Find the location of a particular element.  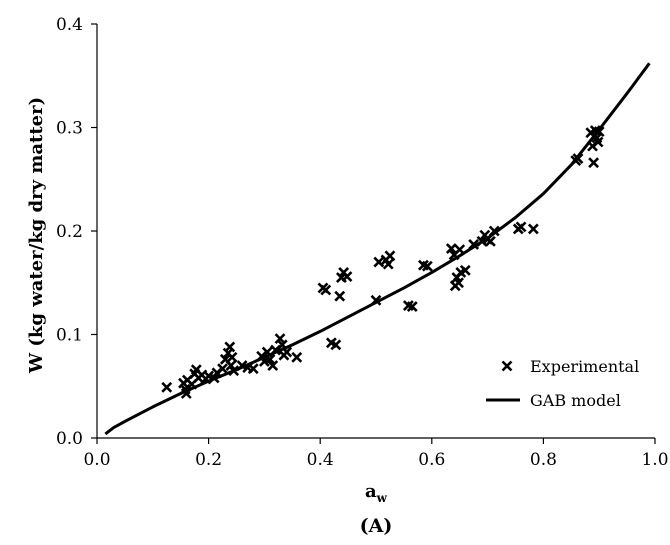

x-tick-label: 0.6 is located at coordinates (431, 460).